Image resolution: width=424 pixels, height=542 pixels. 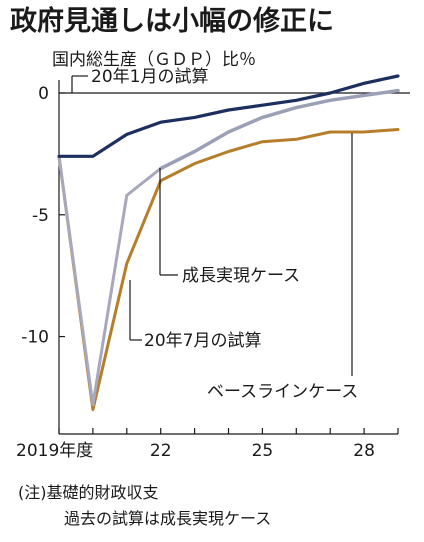 I want to click on x-tick-label: 22, so click(x=161, y=451).